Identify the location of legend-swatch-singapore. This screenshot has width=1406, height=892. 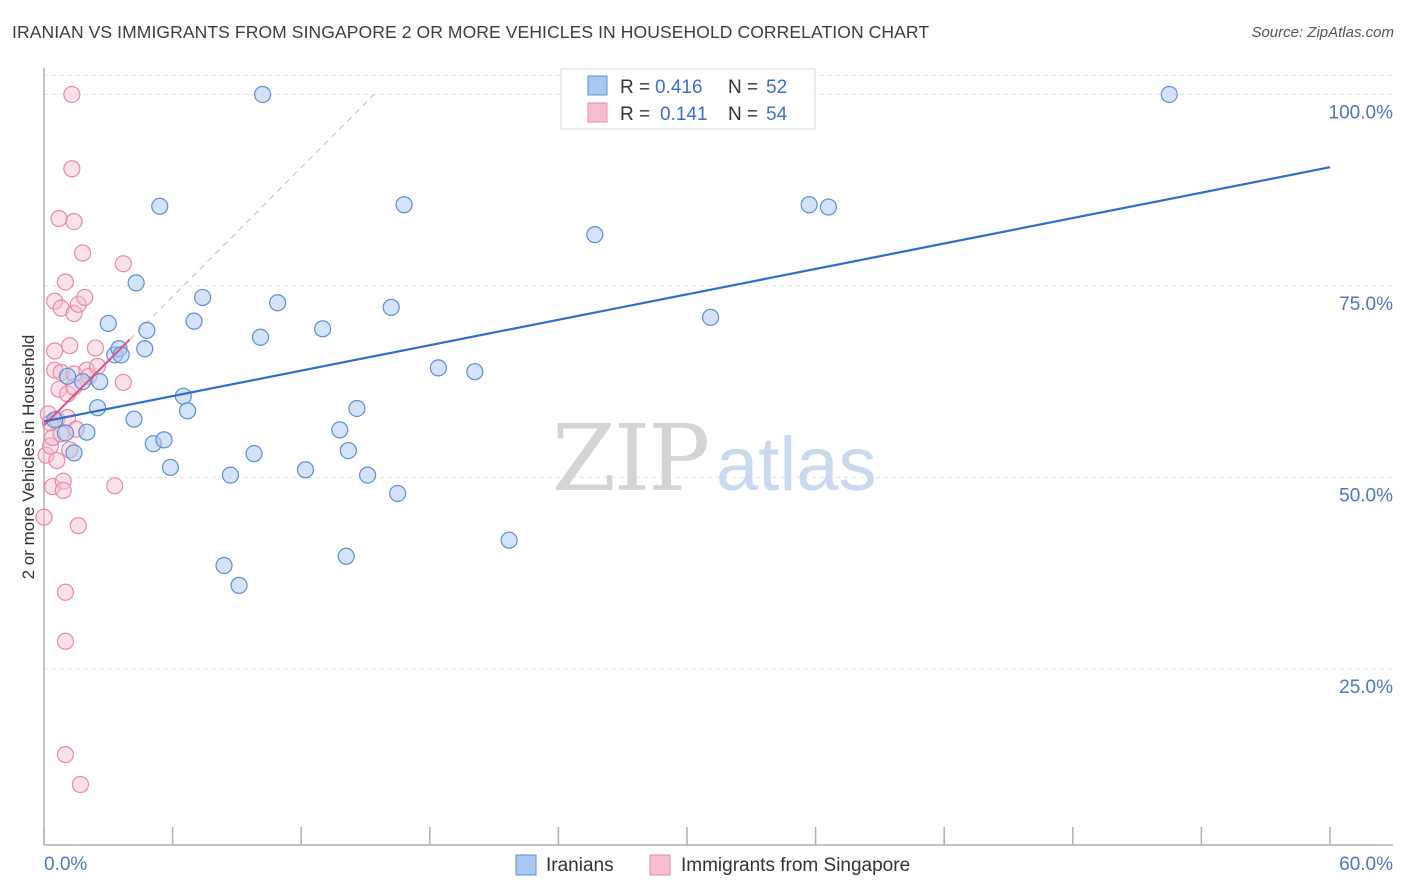
(597, 112).